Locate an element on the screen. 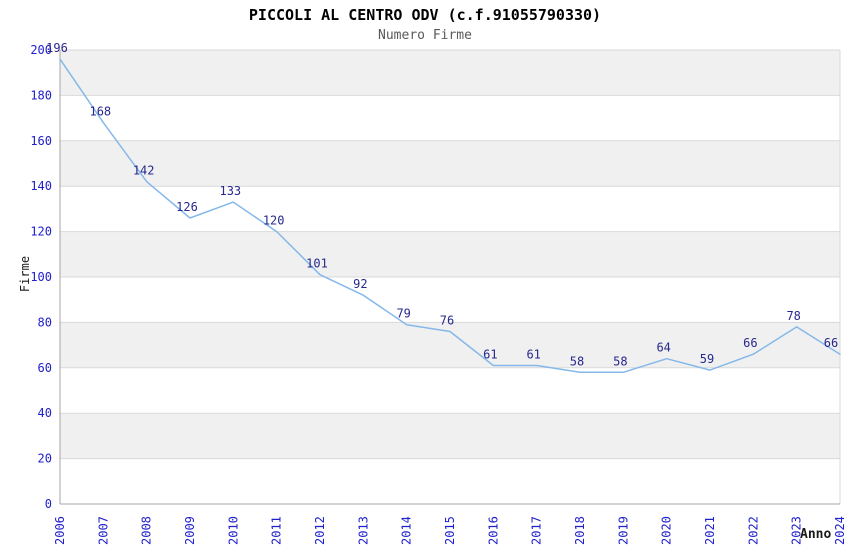 This screenshot has height=550, width=850. x-tick-label: 2023 is located at coordinates (797, 530).